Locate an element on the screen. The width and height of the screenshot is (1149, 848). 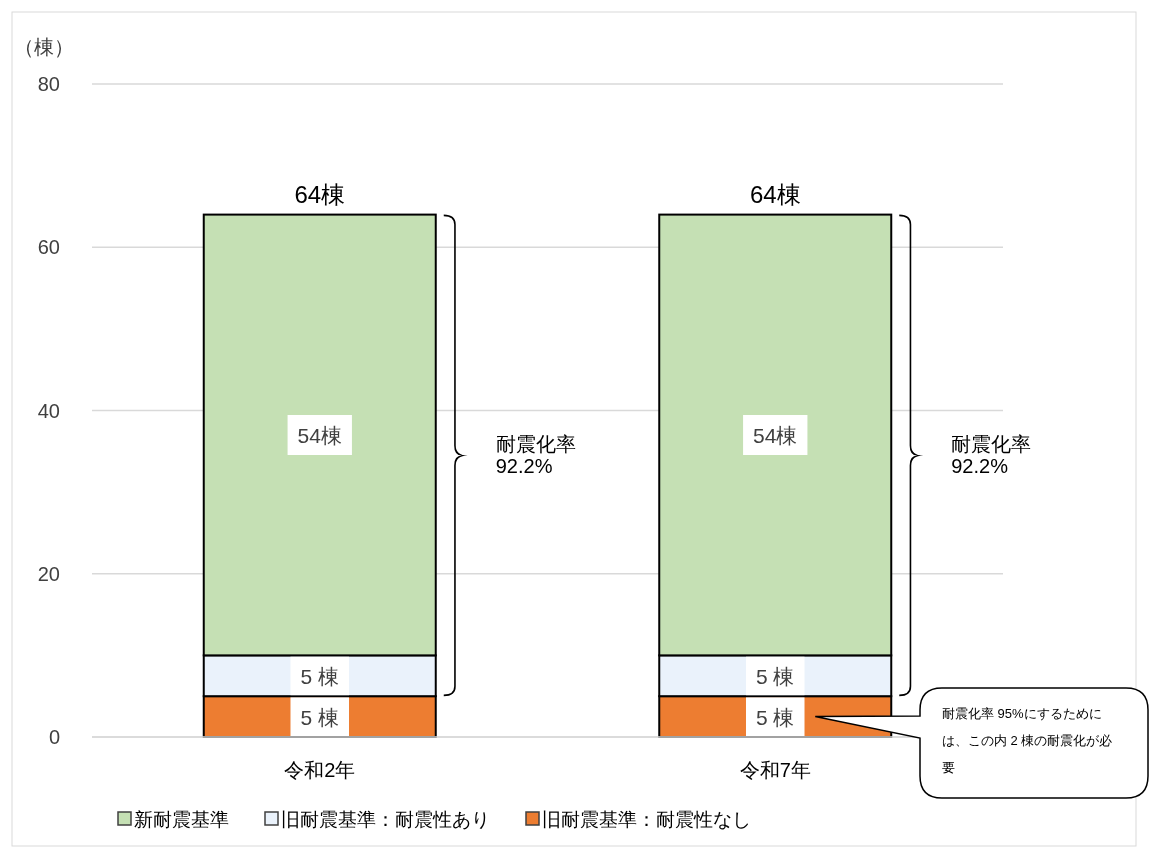
legend-label: 新耐震基準 is located at coordinates (181, 819).